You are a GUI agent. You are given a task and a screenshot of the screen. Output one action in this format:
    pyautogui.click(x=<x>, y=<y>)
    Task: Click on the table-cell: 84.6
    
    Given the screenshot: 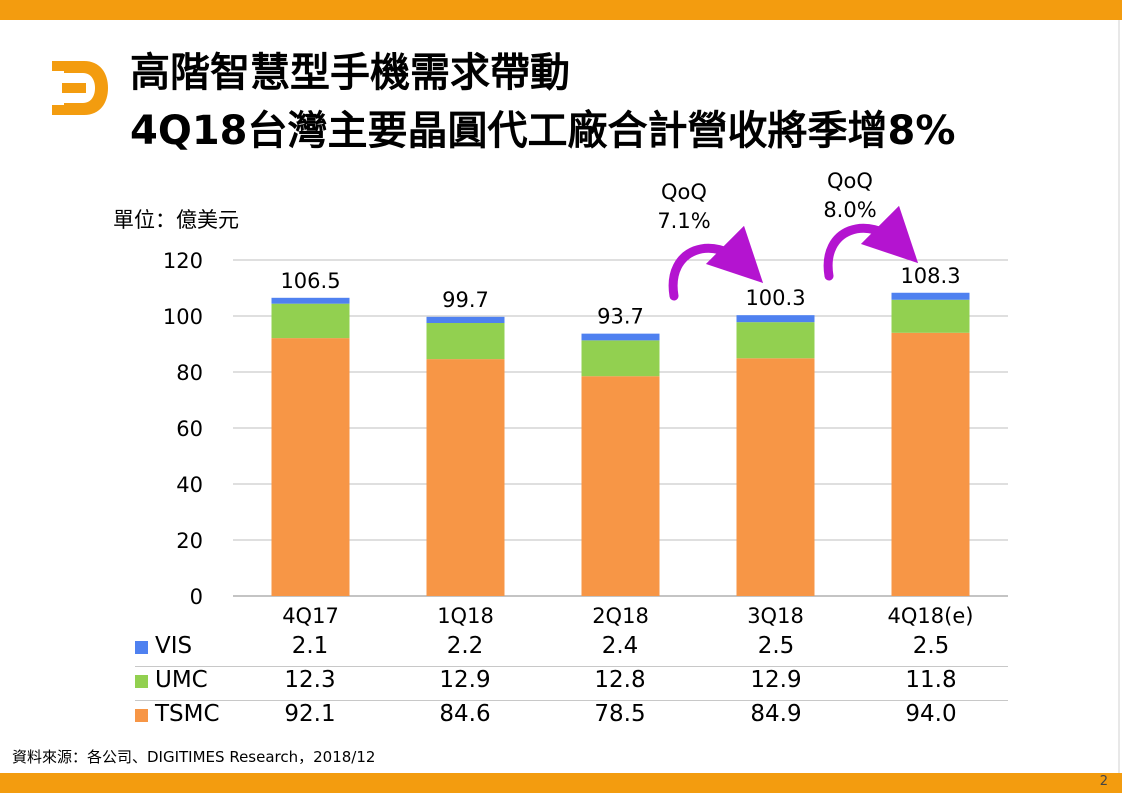 What is the action you would take?
    pyautogui.click(x=465, y=714)
    